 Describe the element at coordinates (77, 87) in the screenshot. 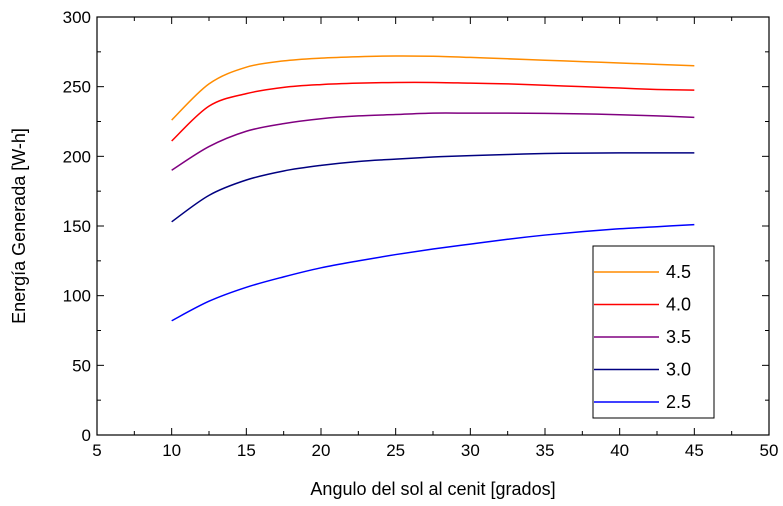

I see `y-tick-label: 250` at that location.